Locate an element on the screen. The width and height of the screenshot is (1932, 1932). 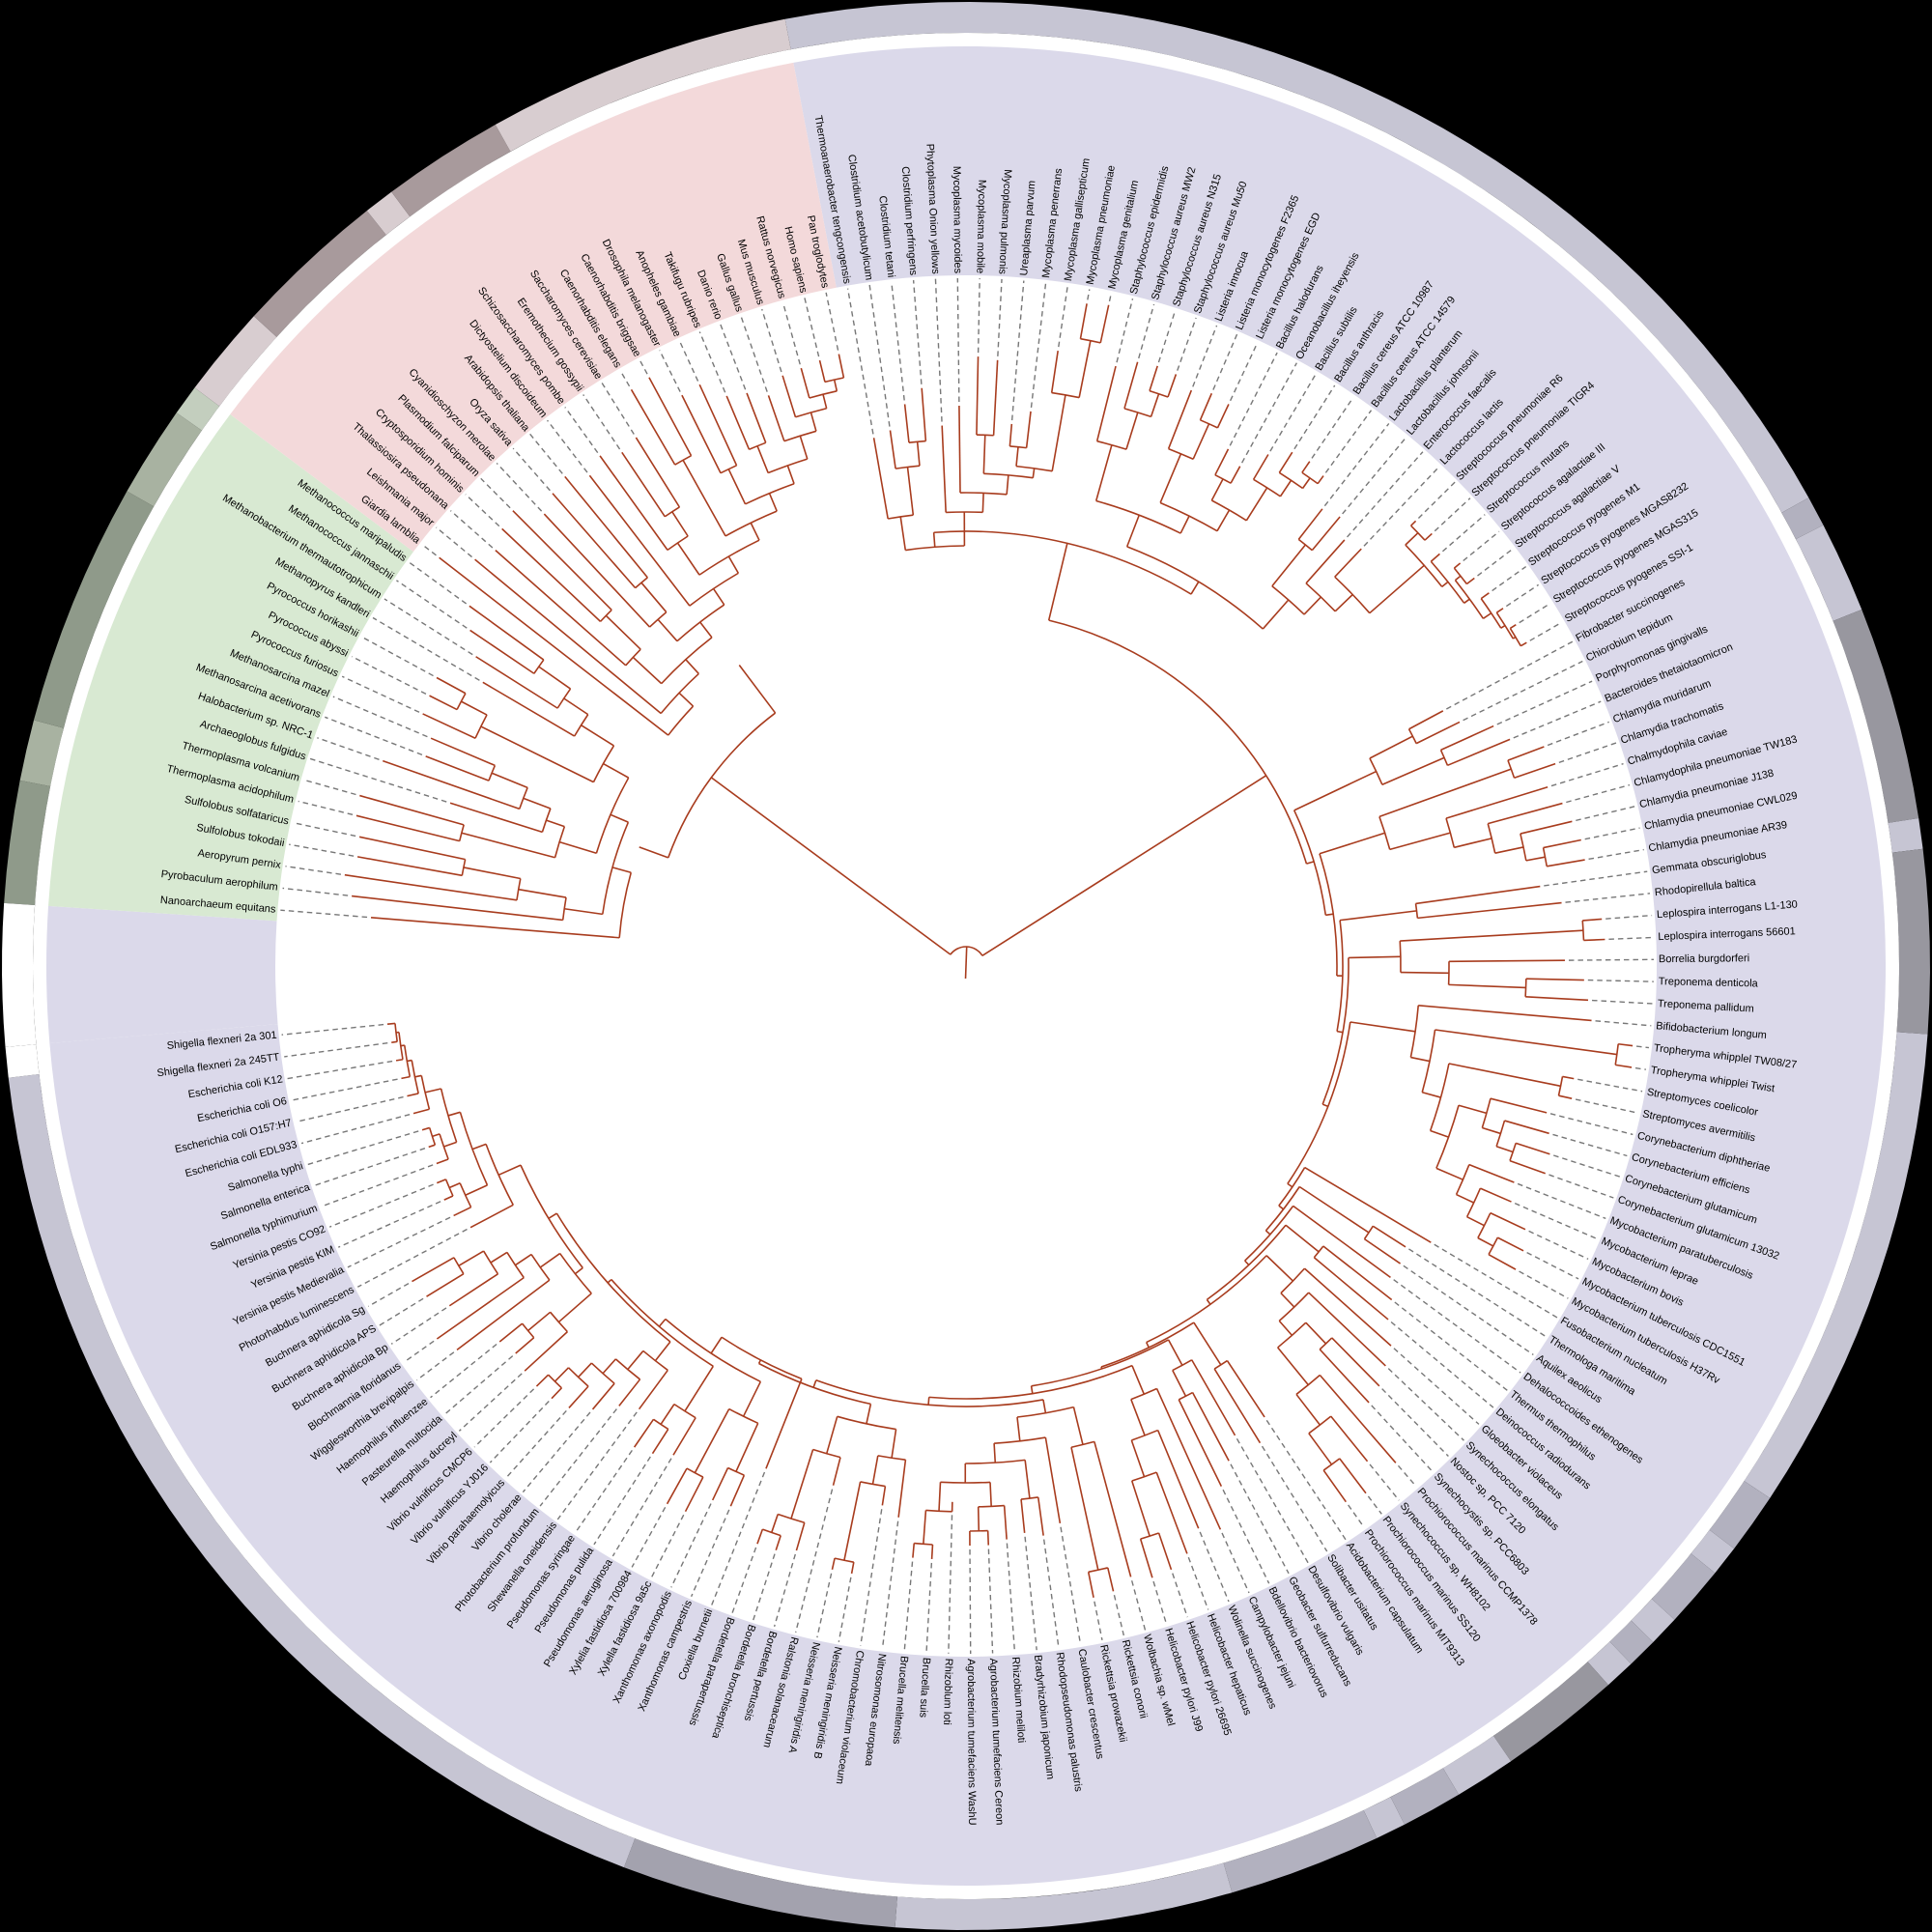
svg-text: Mycoplasma pulmonis is located at coordinates (1005, 222).